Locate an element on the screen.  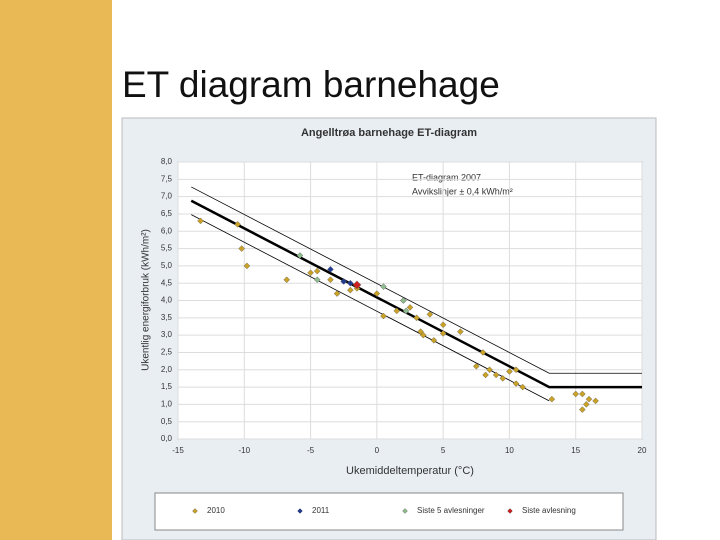
y-tick-label: 2,5 is located at coordinates (167, 352).